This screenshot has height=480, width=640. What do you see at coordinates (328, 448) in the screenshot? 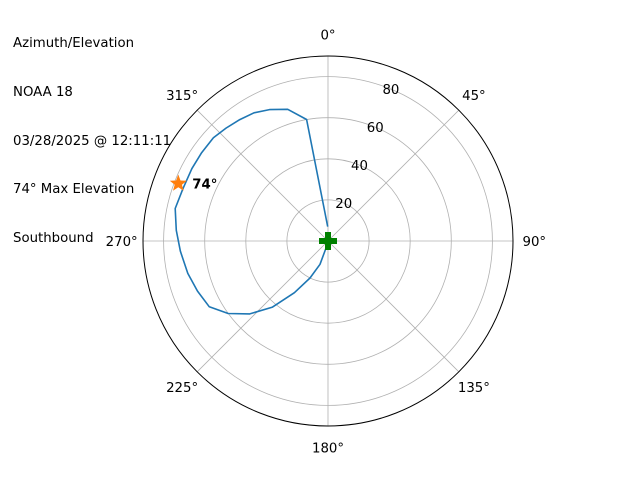
I see `azimuth-tick-label: 180°` at bounding box center [328, 448].